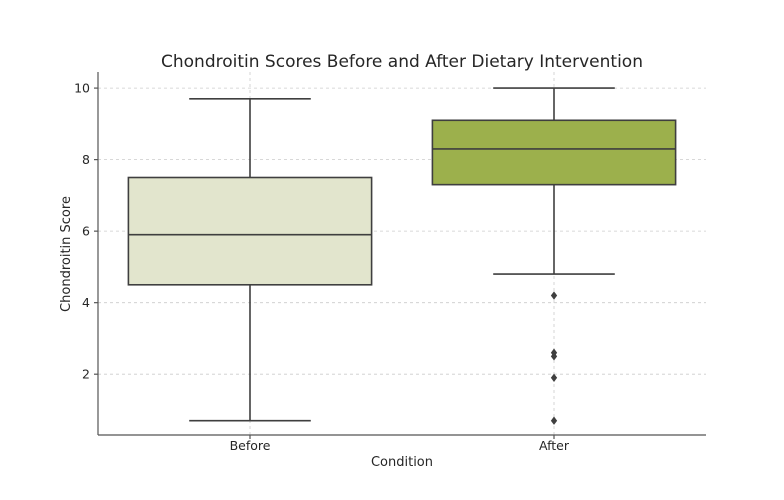 This screenshot has width=784, height=500. Describe the element at coordinates (86, 374) in the screenshot. I see `y-tick-label: 2` at that location.